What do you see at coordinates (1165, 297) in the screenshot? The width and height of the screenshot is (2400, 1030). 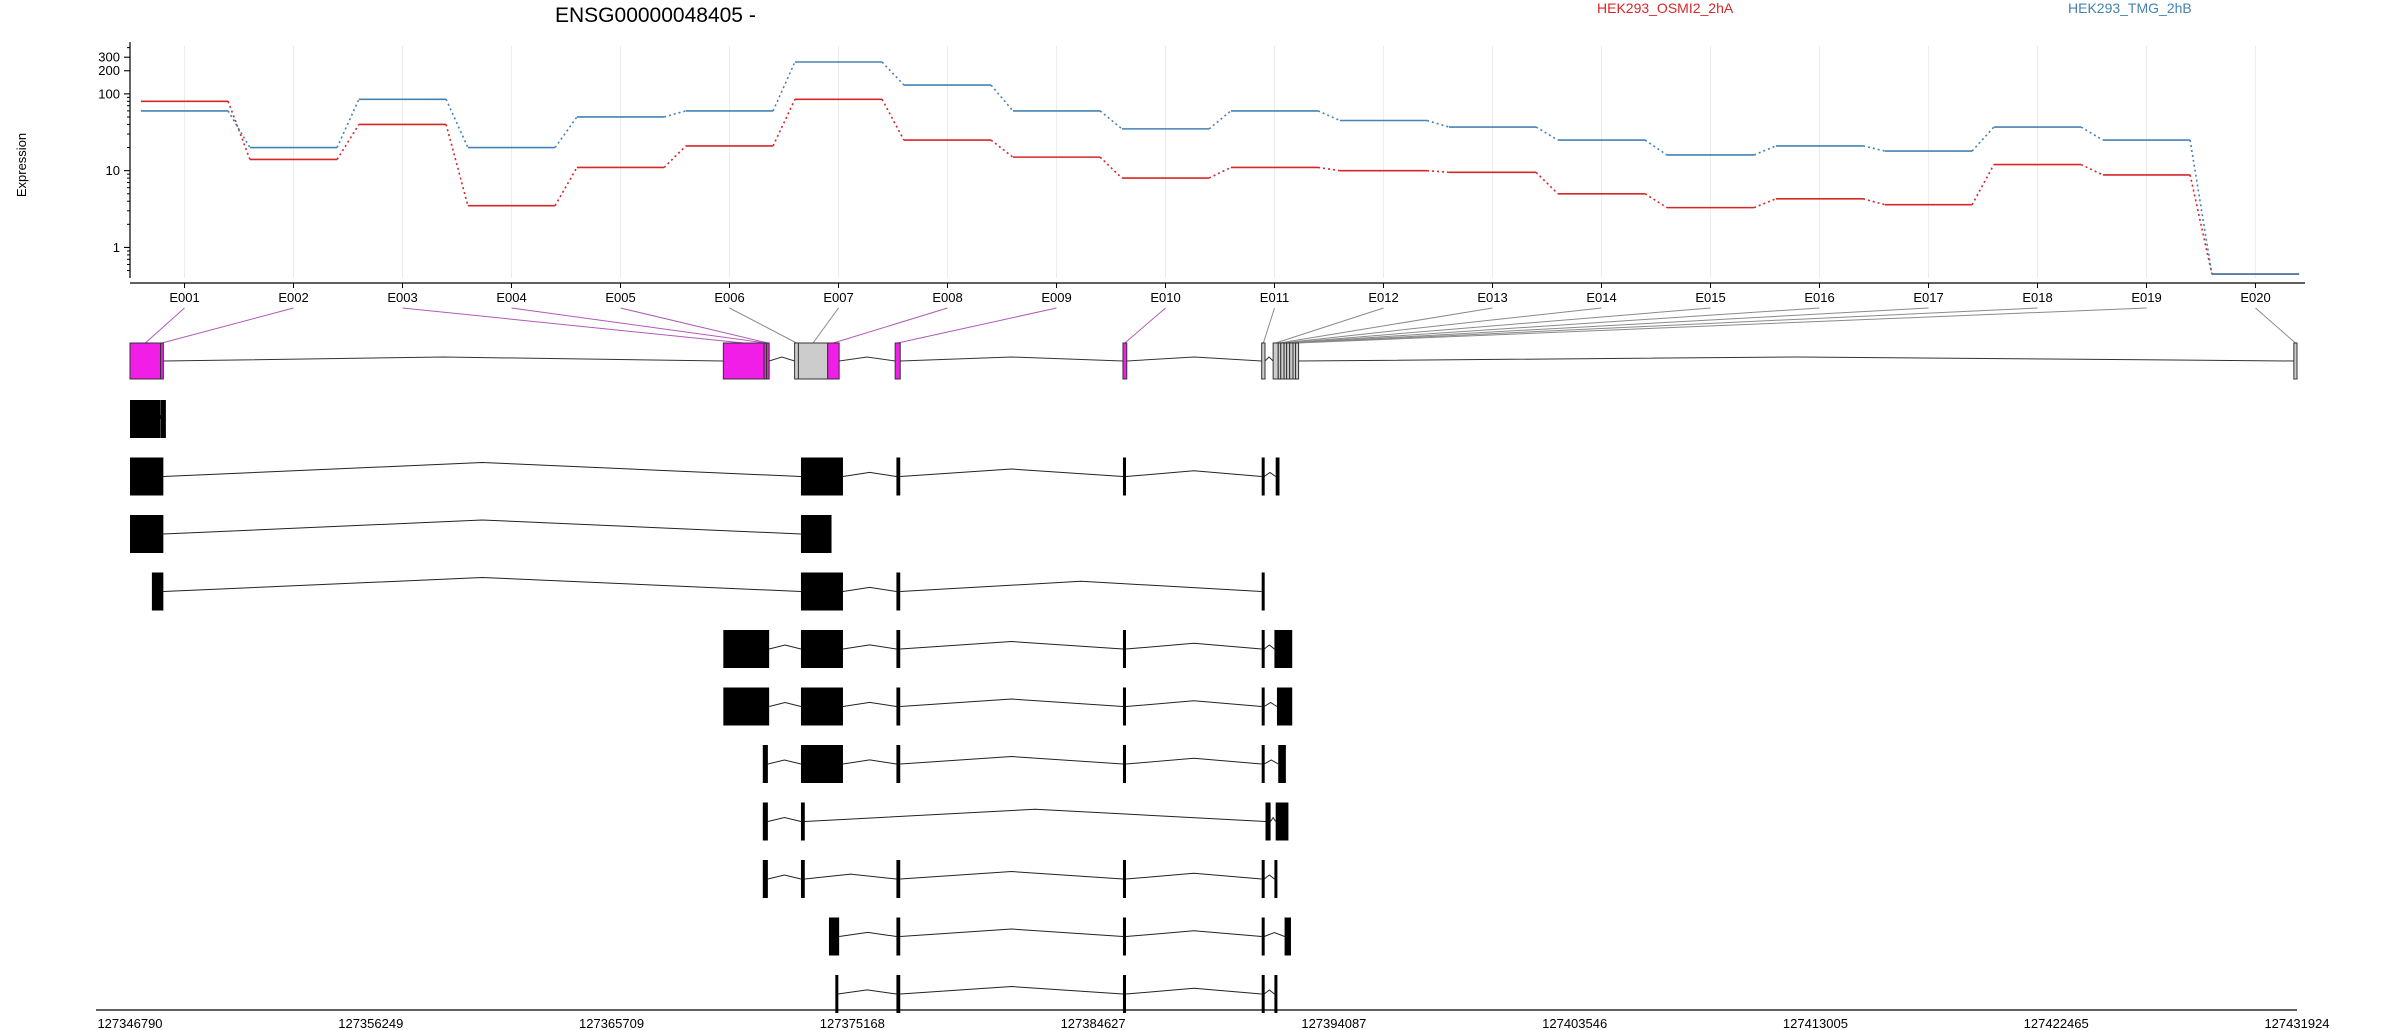 I see `exon-label: E010` at bounding box center [1165, 297].